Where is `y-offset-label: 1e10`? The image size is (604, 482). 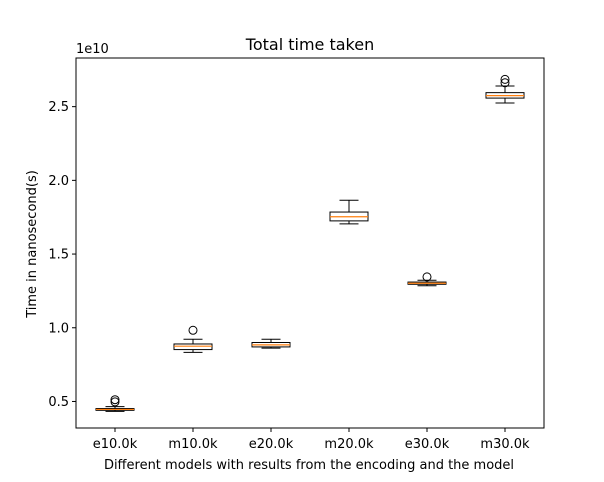
y-offset-label: 1e10 is located at coordinates (92, 49).